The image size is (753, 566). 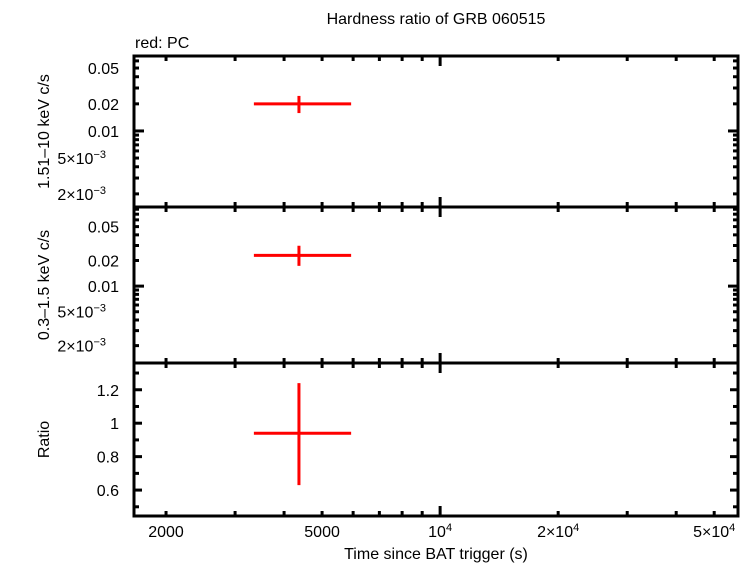 I want to click on legend-note: red: PC, so click(x=162, y=43).